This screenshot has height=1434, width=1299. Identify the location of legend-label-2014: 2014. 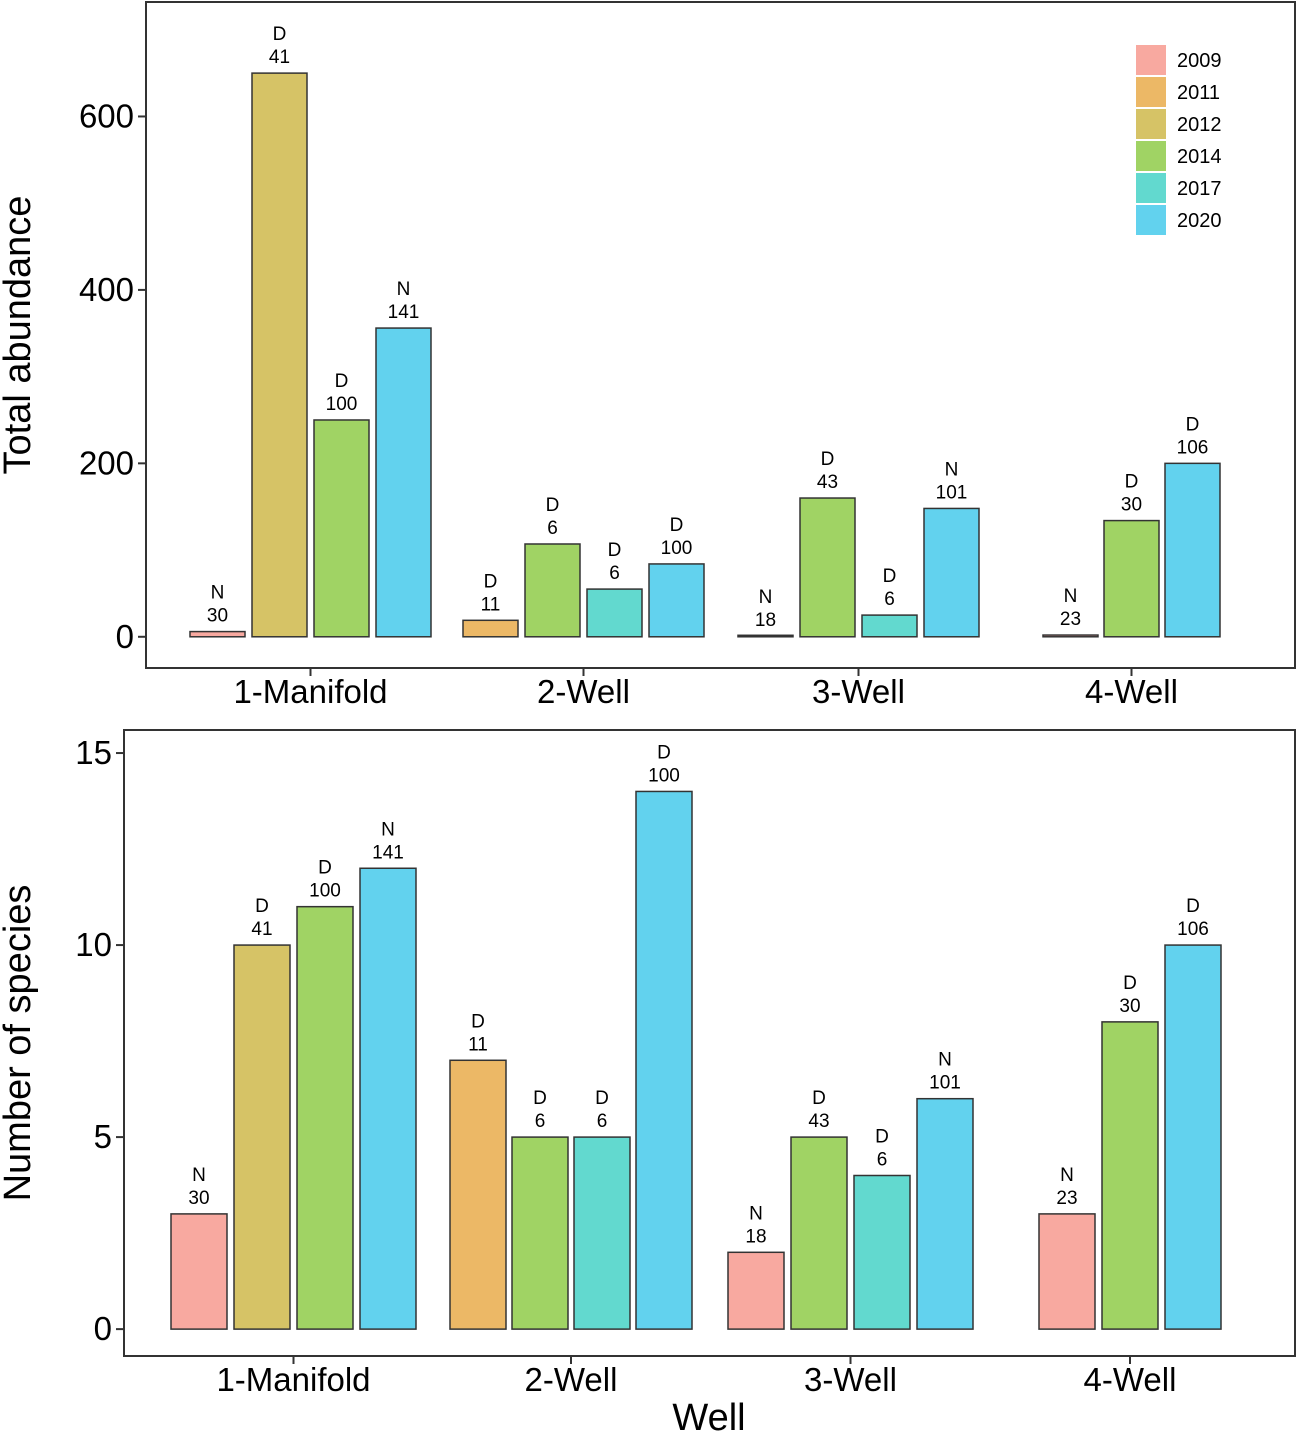
(1199, 157).